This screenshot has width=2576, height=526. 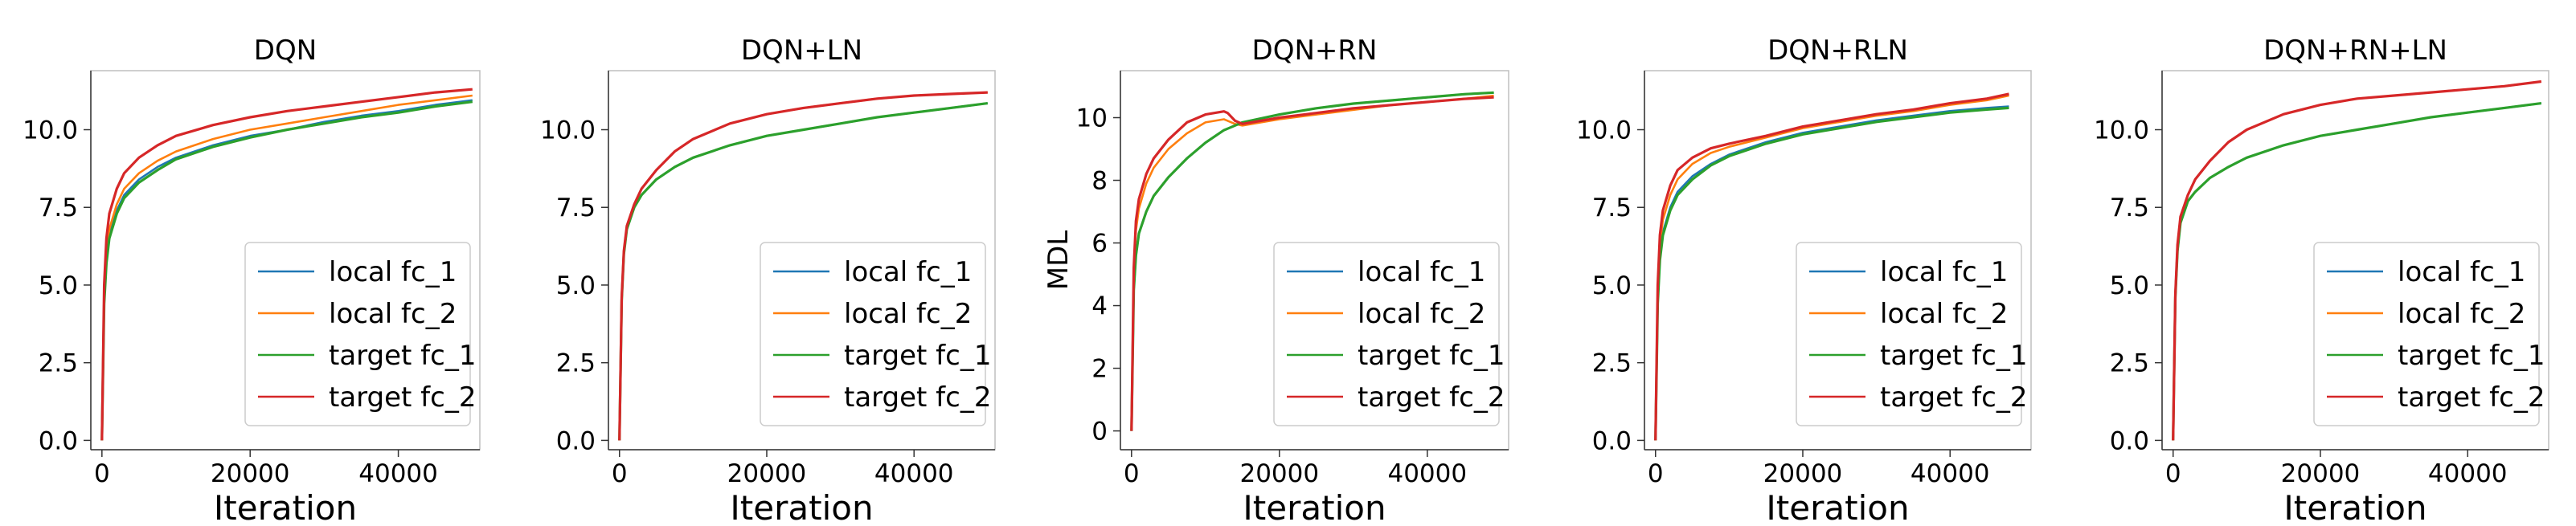 What do you see at coordinates (2355, 51) in the screenshot?
I see `chart-title: DQN+RN+LN` at bounding box center [2355, 51].